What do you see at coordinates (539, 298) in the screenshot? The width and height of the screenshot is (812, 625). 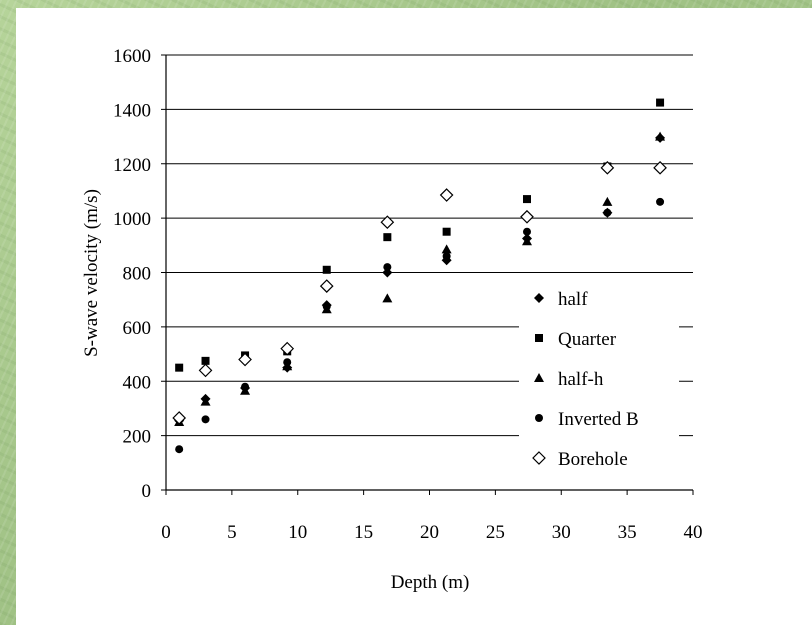 I see `legend-marker-half` at bounding box center [539, 298].